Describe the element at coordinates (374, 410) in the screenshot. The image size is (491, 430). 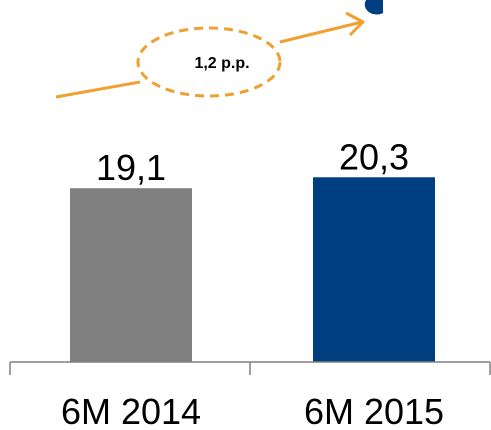
I see `x-tick-label: 6M 2015` at that location.